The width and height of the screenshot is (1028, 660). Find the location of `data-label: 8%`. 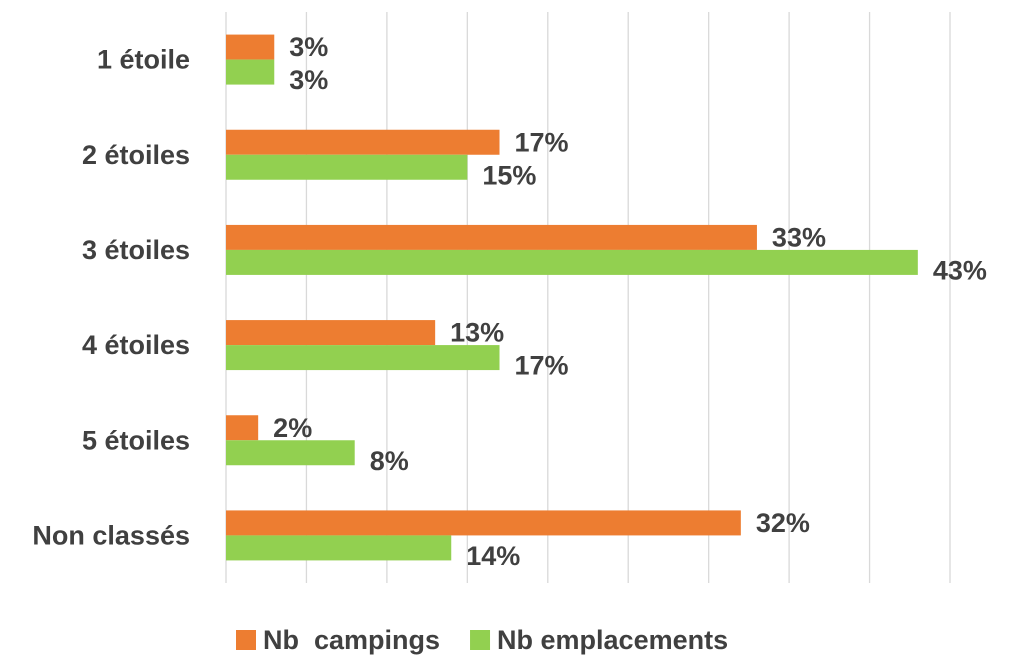

data-label: 8% is located at coordinates (389, 461).